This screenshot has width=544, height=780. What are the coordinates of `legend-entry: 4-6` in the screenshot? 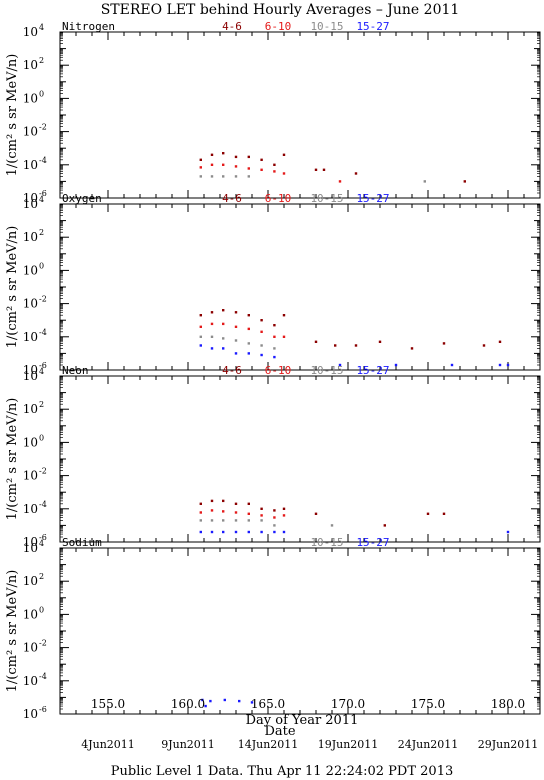 It's located at (232, 370).